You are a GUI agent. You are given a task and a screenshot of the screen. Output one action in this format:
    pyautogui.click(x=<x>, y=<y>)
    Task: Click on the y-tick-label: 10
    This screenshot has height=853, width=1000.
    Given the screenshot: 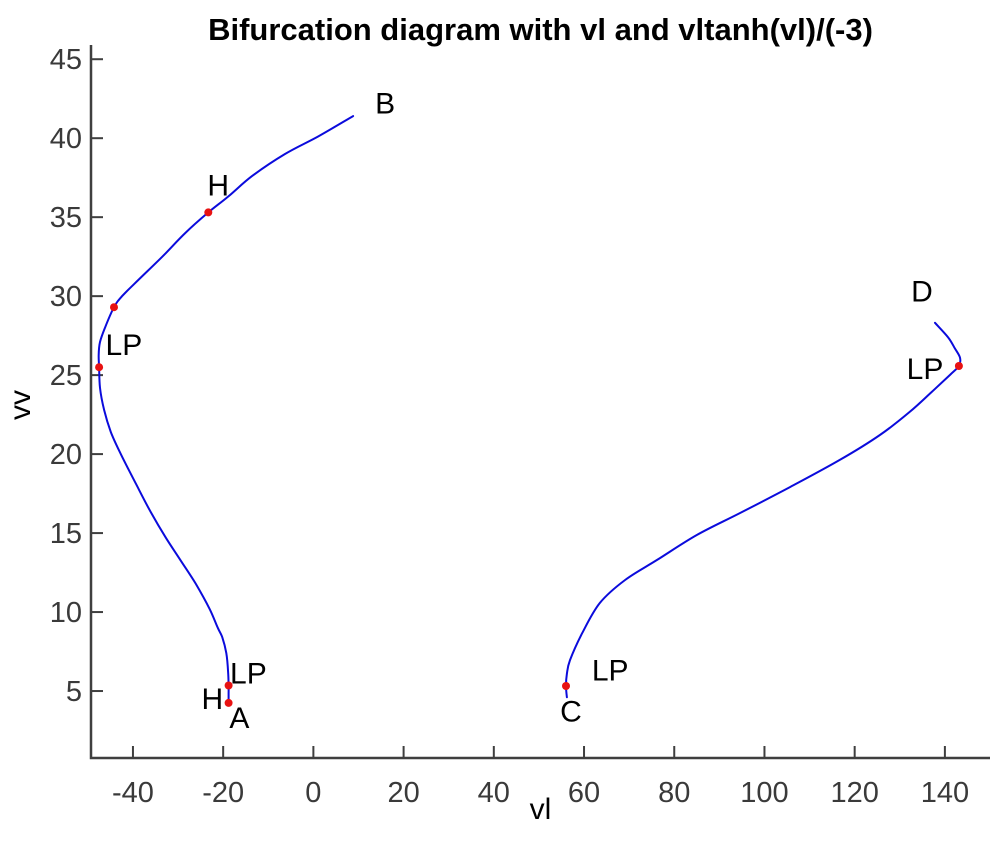 What is the action you would take?
    pyautogui.click(x=66, y=613)
    